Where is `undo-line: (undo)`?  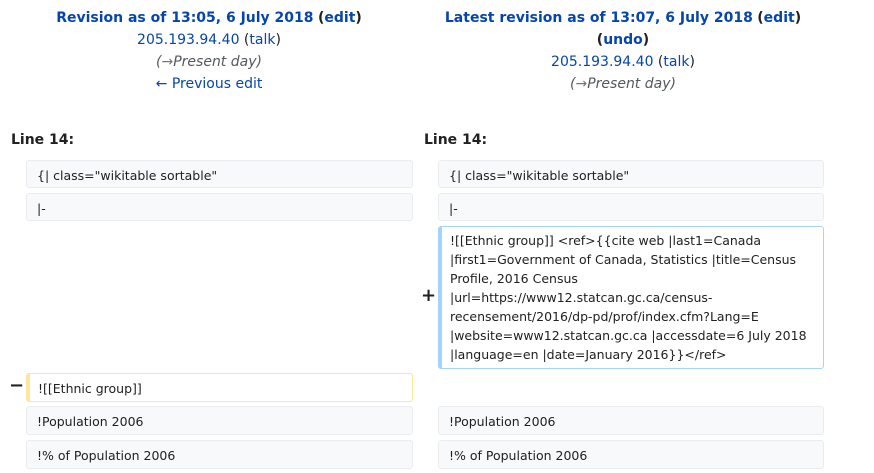 undo-line: (undo) is located at coordinates (623, 40).